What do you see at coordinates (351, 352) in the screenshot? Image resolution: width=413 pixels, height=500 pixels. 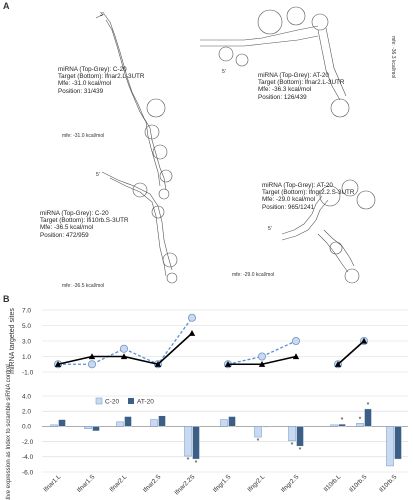 I see `at20-series-line` at bounding box center [351, 352].